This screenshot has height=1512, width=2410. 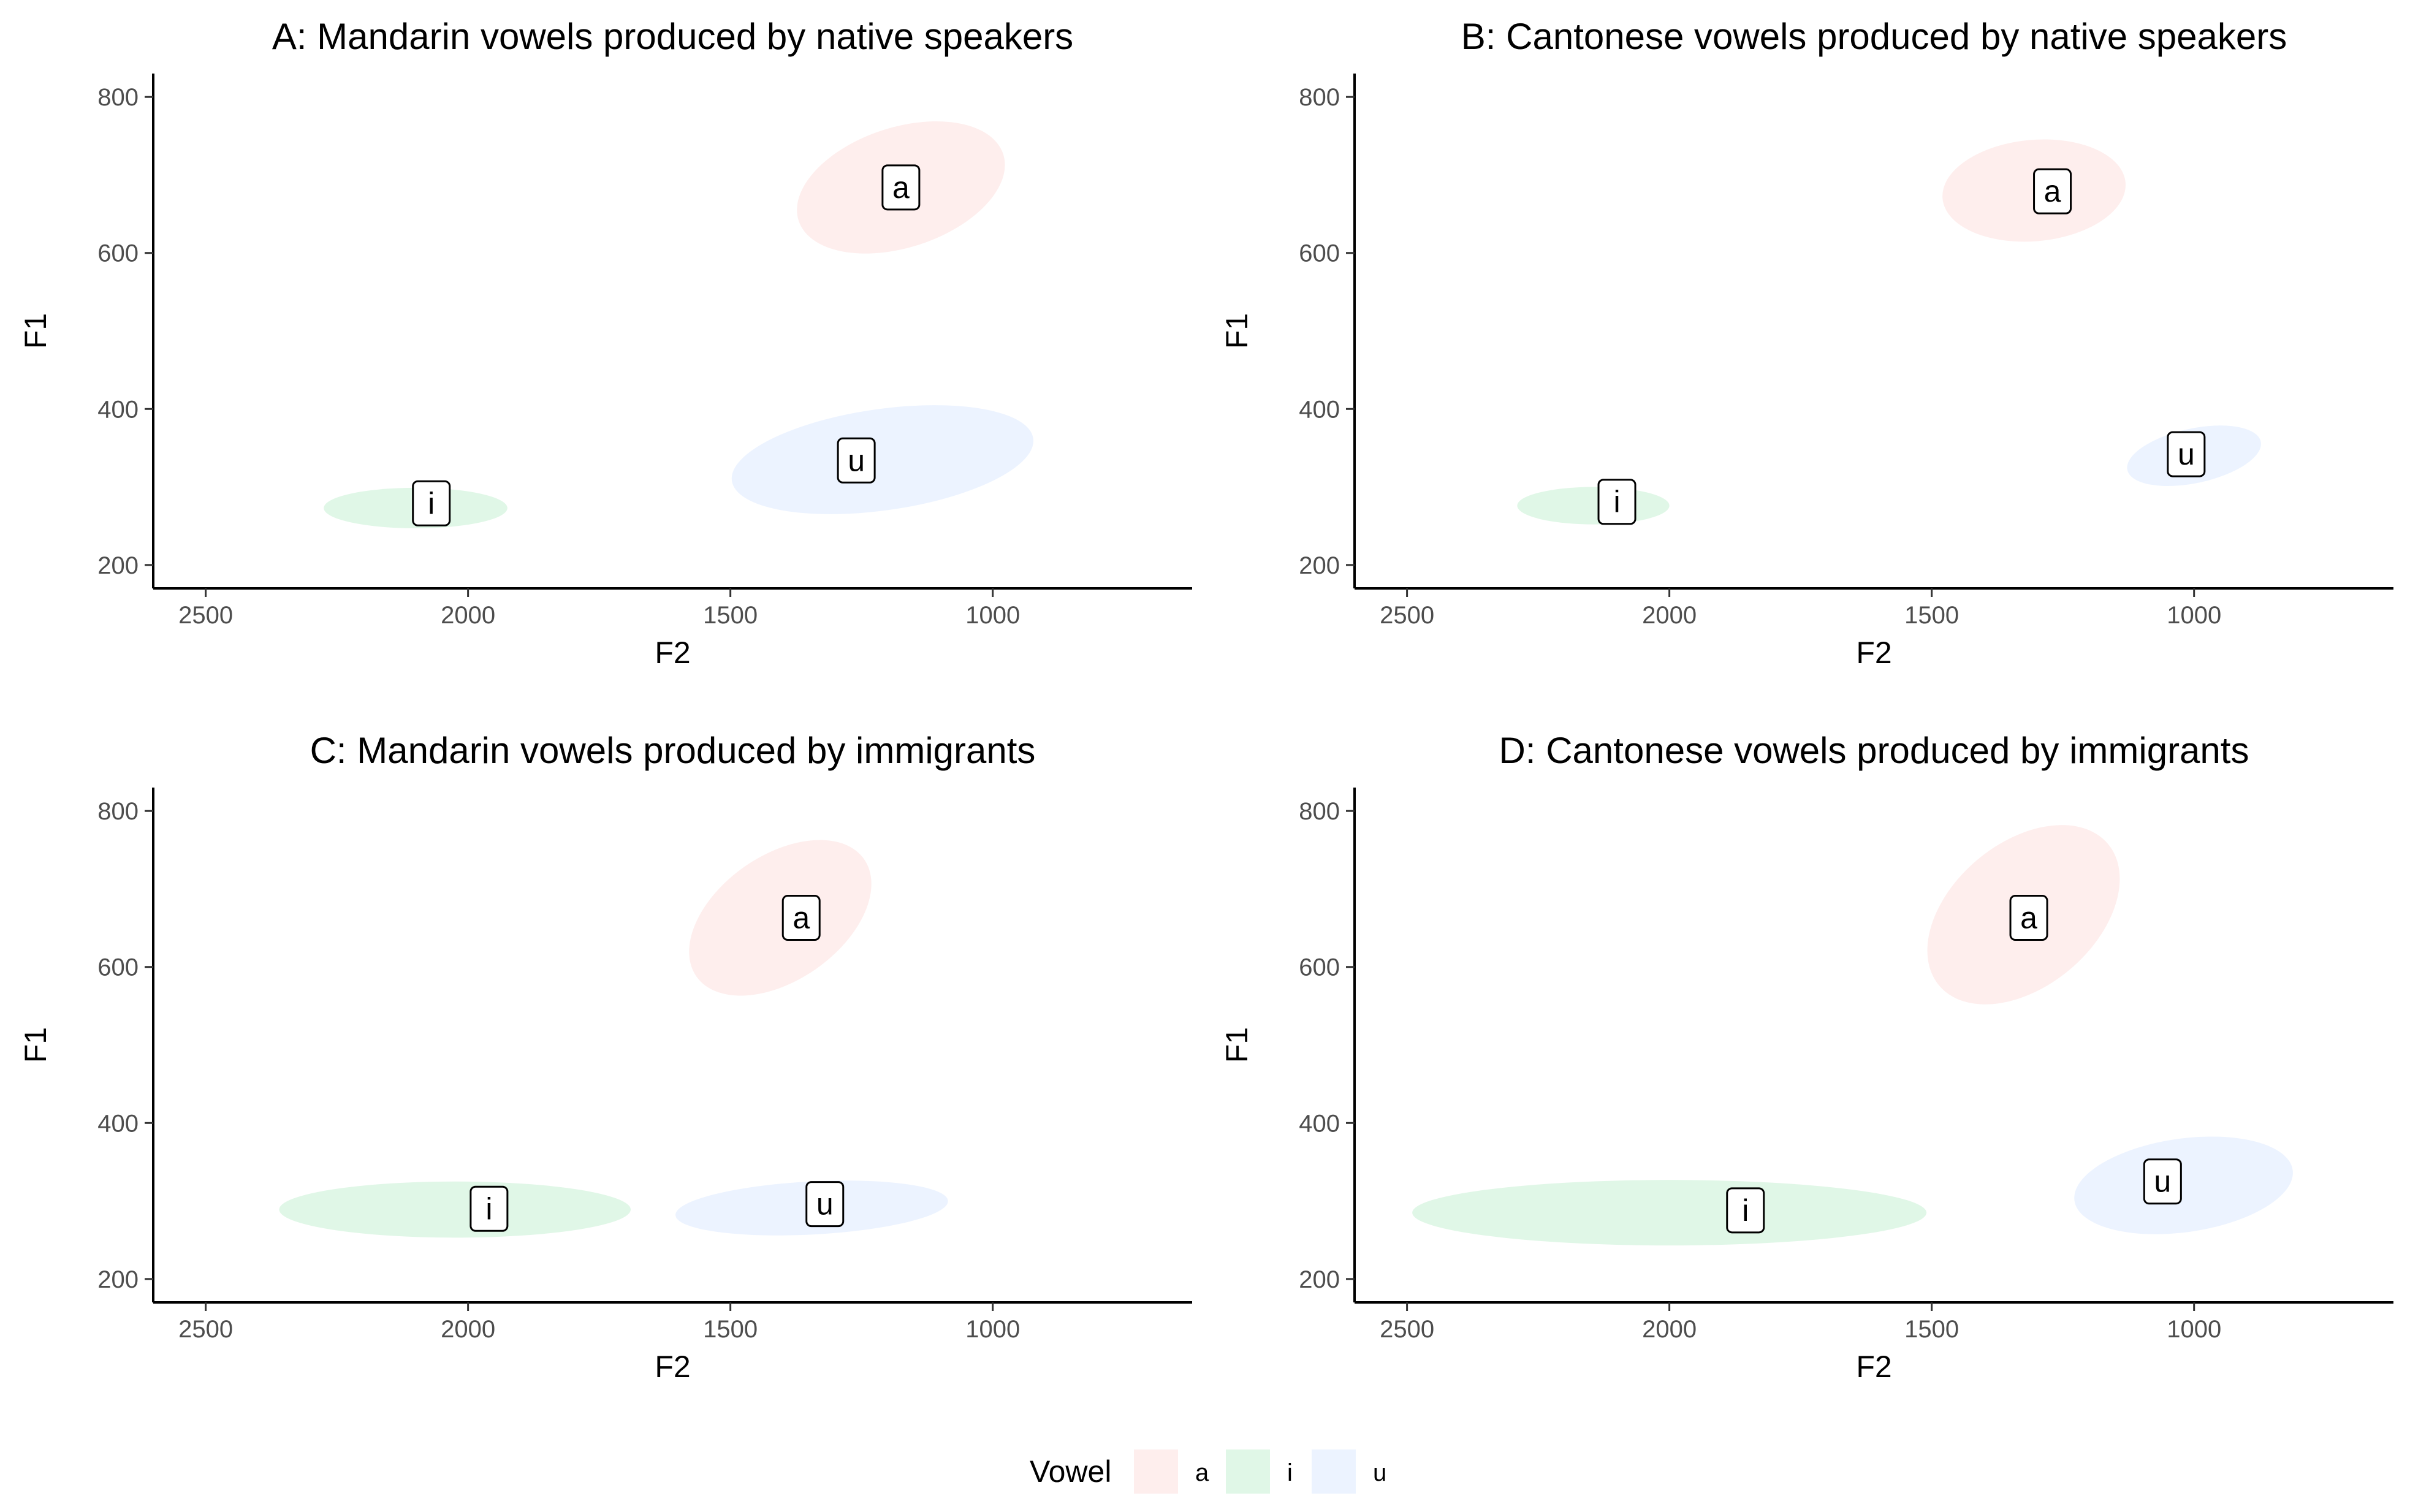 I want to click on legend: Vowel a i u, so click(x=1208, y=1471).